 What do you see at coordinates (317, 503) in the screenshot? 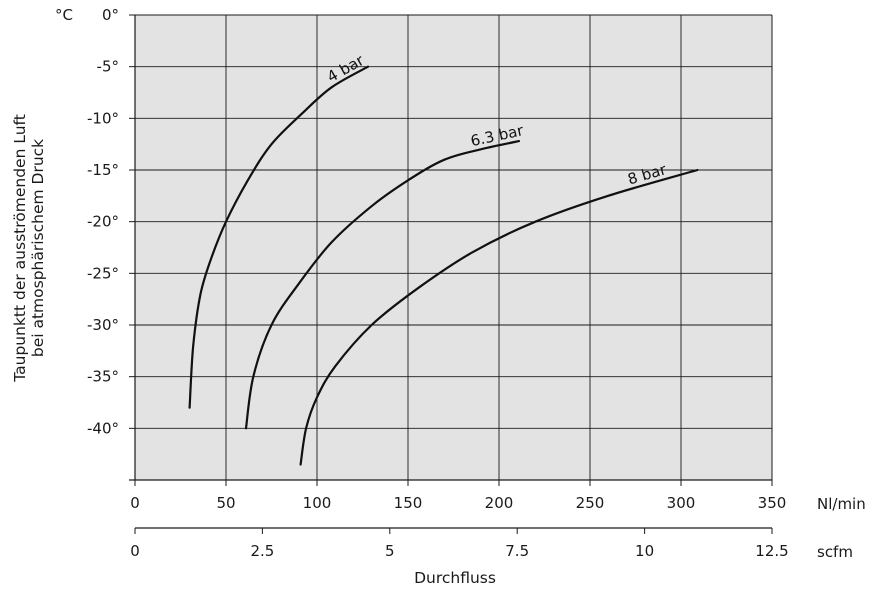
I see `x-tick-label: 100` at bounding box center [317, 503].